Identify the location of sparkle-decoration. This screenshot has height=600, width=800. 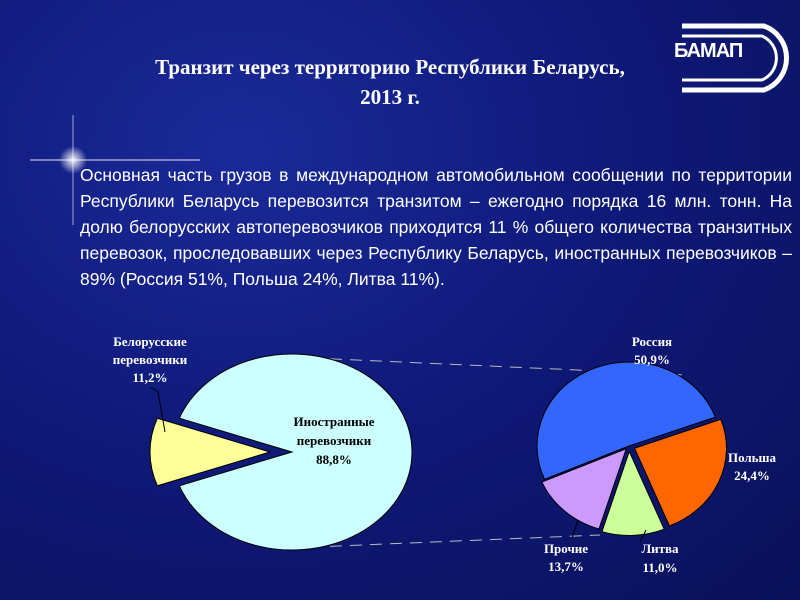
(115, 170).